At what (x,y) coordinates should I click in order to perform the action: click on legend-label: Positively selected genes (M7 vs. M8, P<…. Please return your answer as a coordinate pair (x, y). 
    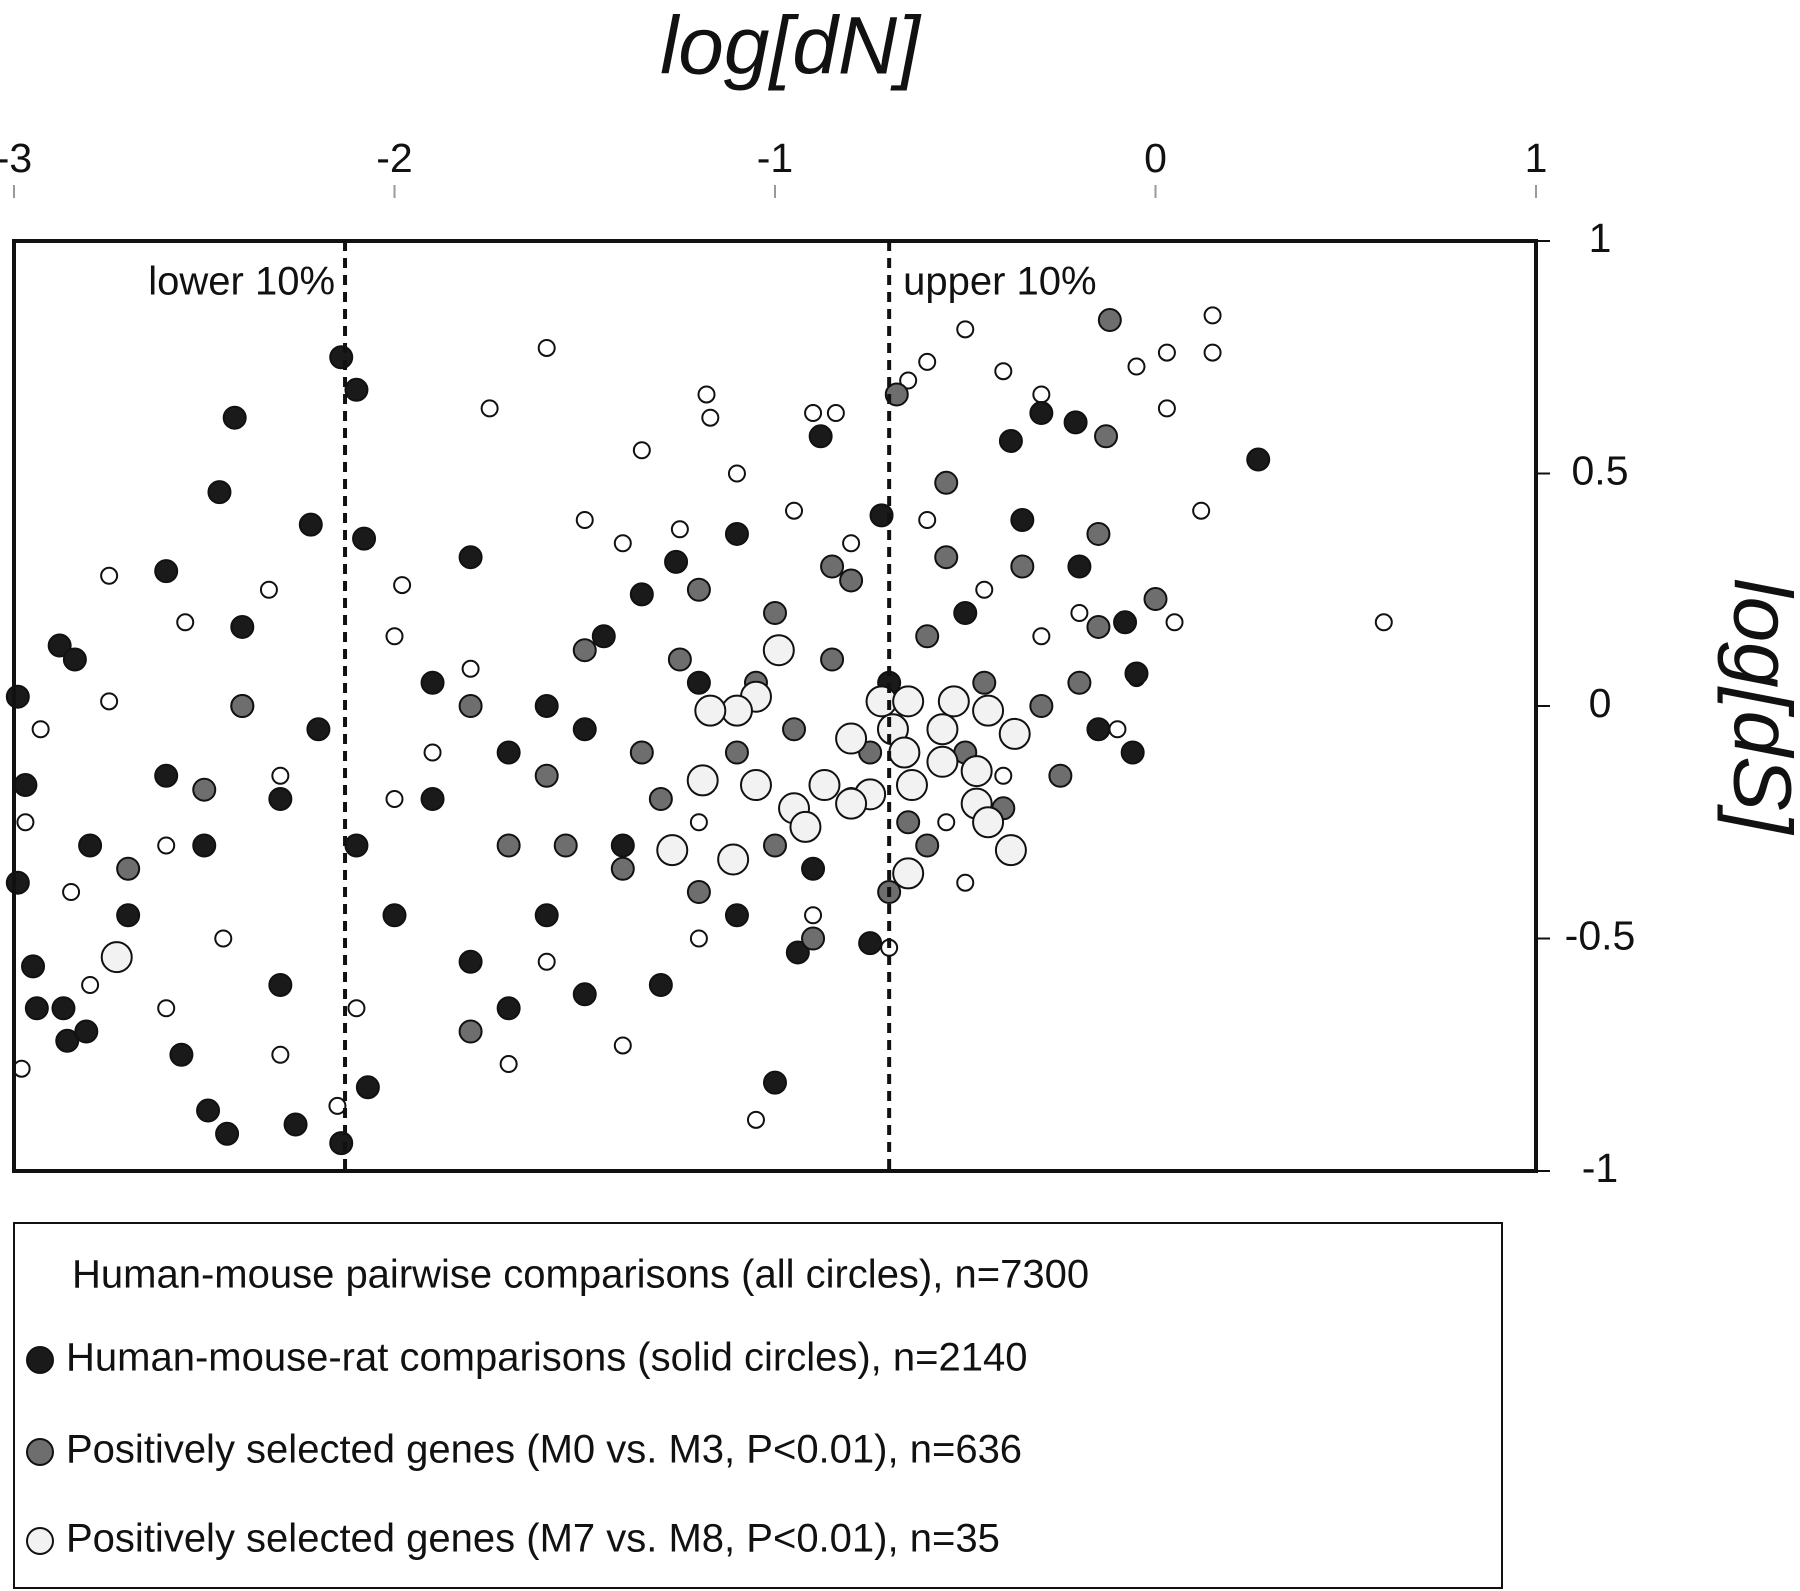
    Looking at the image, I should click on (533, 1539).